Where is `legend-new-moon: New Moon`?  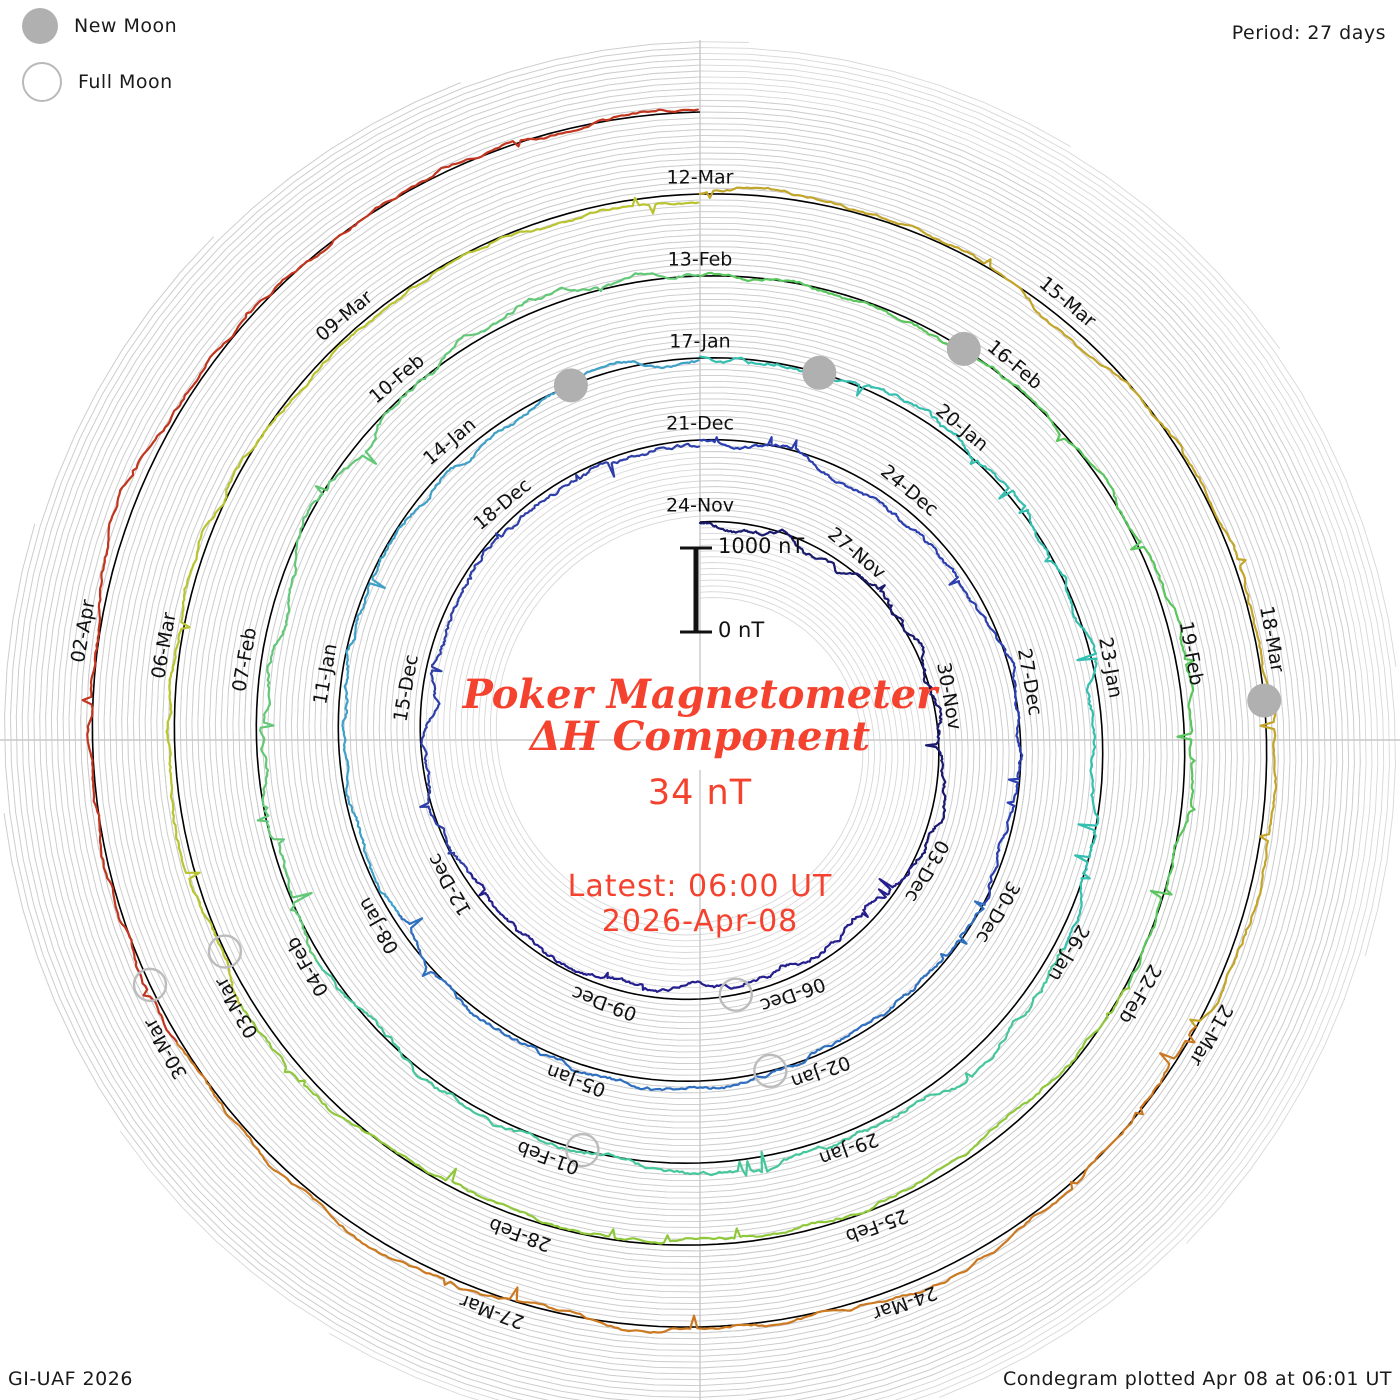
legend-new-moon: New Moon is located at coordinates (99, 26).